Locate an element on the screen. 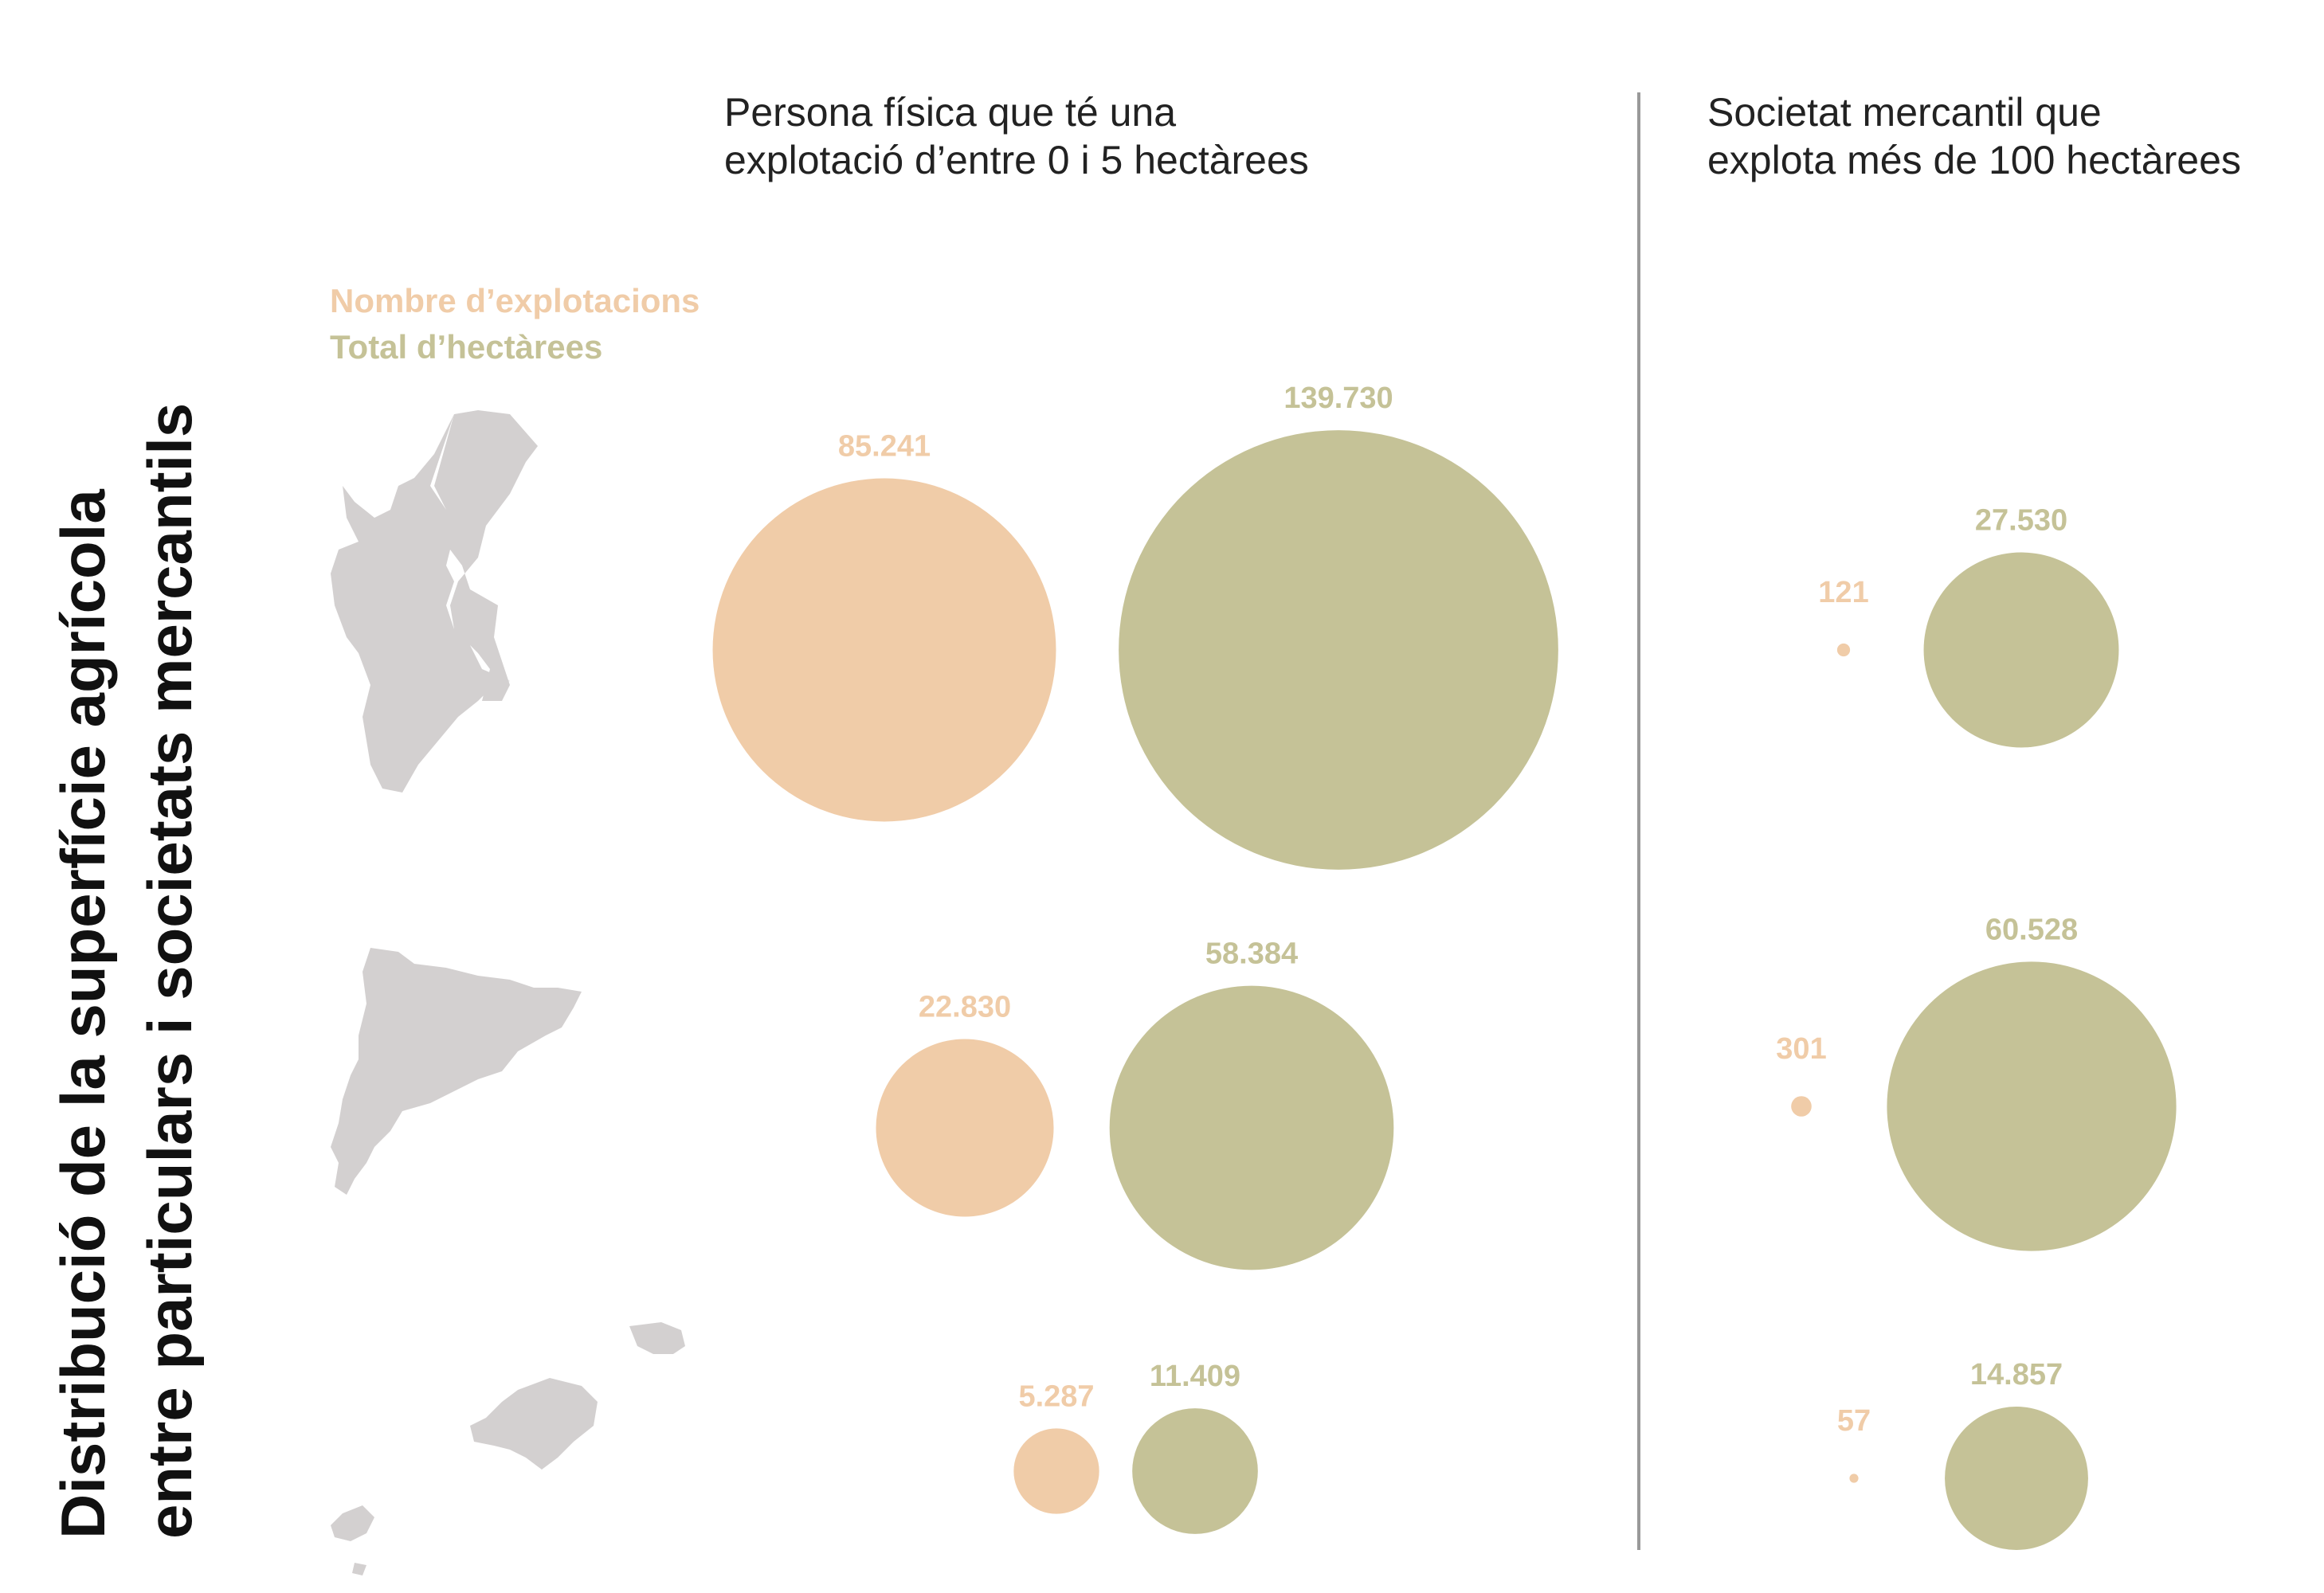 The image size is (2324, 1593). map-catalonia is located at coordinates (457, 1071).